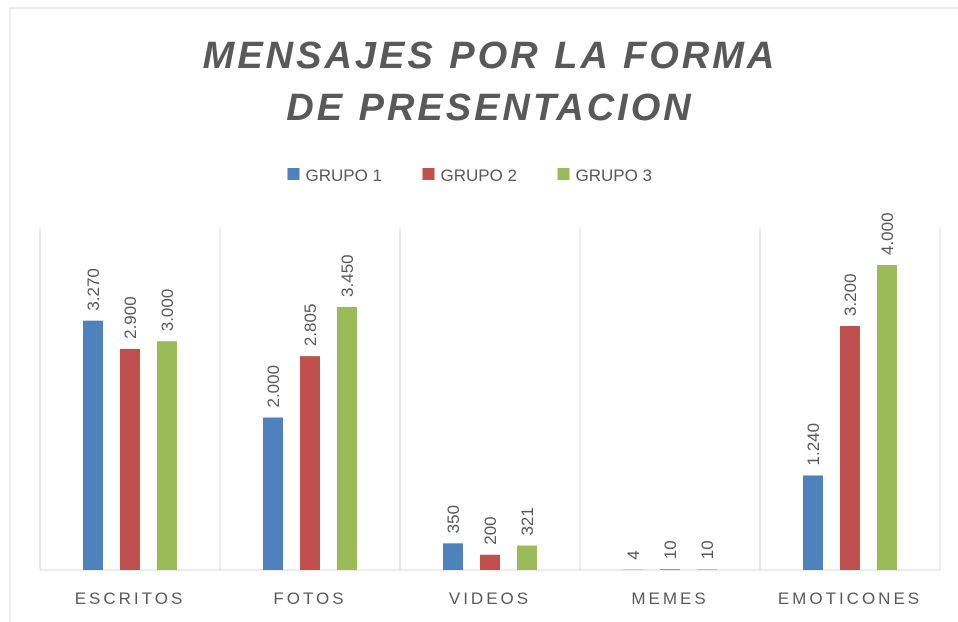 Image resolution: width=958 pixels, height=622 pixels. I want to click on data-label: 4, so click(633, 554).